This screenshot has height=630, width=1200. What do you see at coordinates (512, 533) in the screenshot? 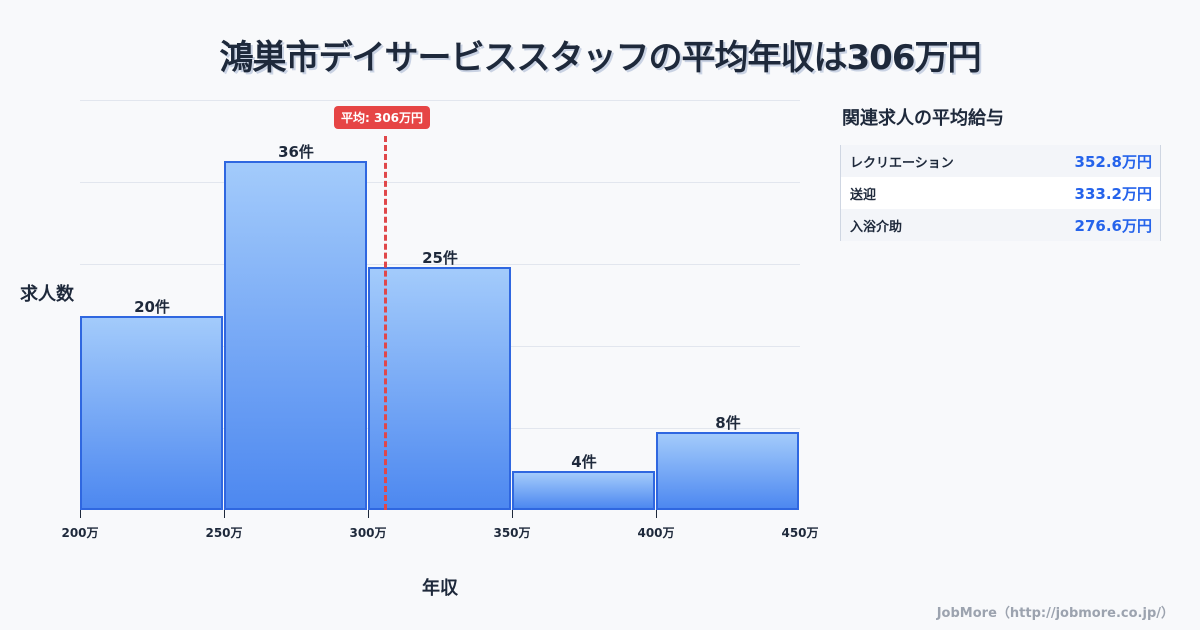
I see `x-tick-label: 350万` at bounding box center [512, 533].